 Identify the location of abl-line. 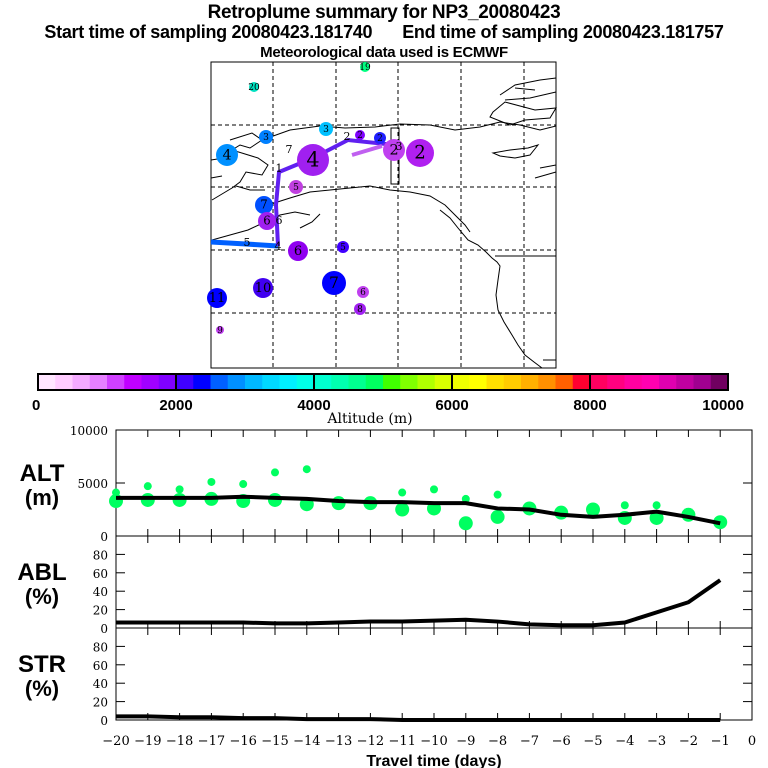
(419, 603).